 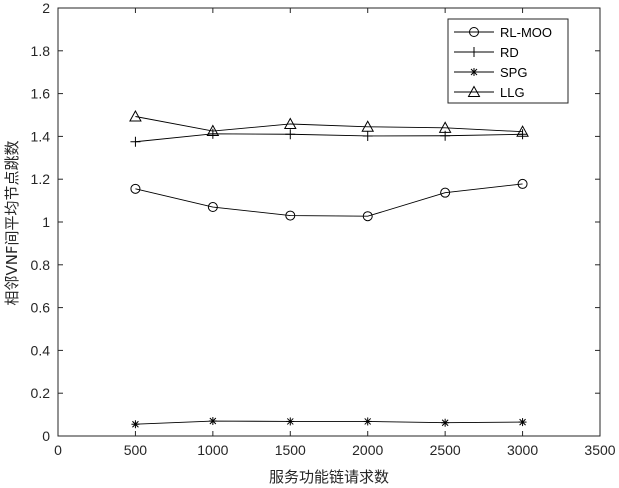 I want to click on legend: RL-MOO RD SPG LLG, so click(x=508, y=61).